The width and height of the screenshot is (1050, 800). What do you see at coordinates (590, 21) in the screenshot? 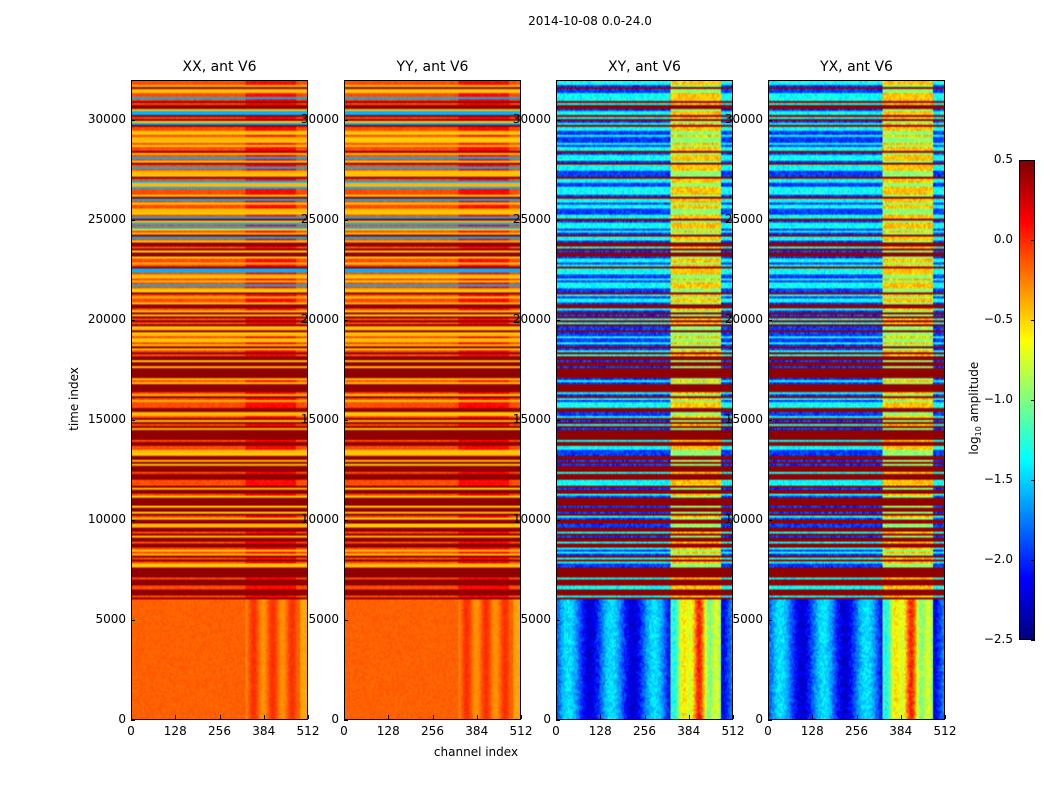
I see `figure-title: 2014-10-08 0.0-24.0` at bounding box center [590, 21].